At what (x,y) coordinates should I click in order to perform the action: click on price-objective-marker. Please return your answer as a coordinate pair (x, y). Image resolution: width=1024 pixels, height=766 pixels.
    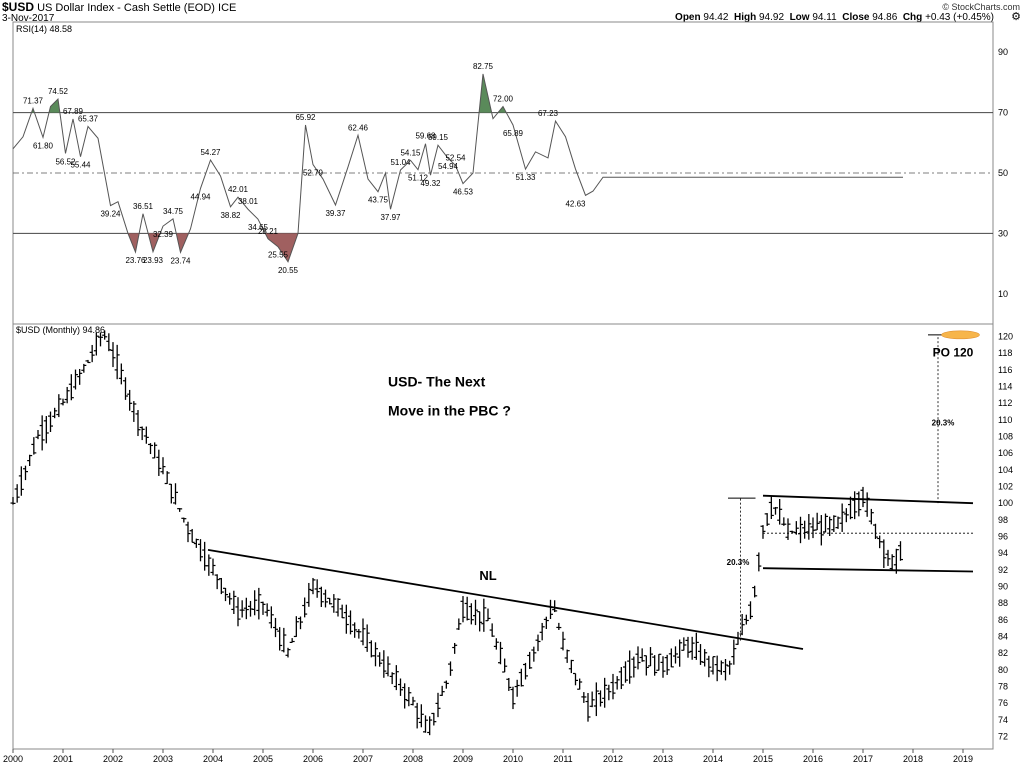
    Looking at the image, I should click on (960, 335).